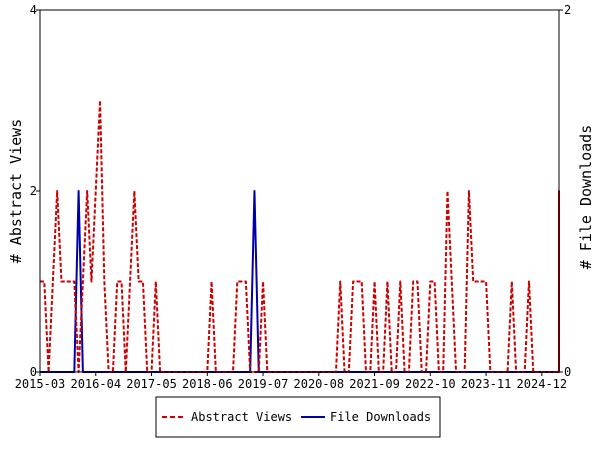  Describe the element at coordinates (319, 384) in the screenshot. I see `x-tick-label: 2020-08` at that location.